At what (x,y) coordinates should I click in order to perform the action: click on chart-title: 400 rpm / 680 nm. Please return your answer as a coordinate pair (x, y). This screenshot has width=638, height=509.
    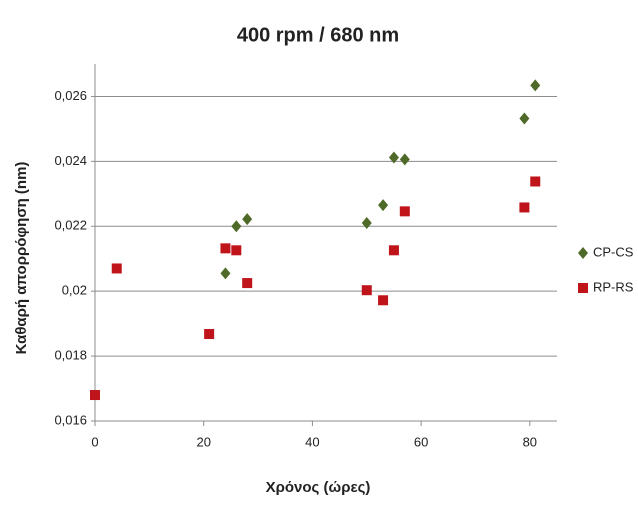
    Looking at the image, I should click on (318, 35).